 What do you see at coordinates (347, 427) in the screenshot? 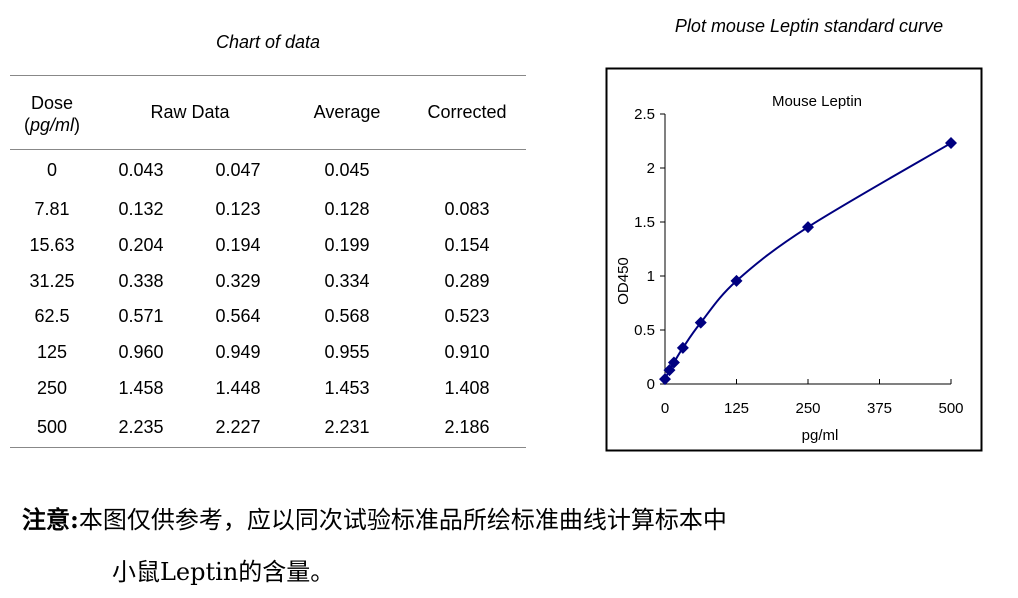
I see `cell-average: 2.231` at bounding box center [347, 427].